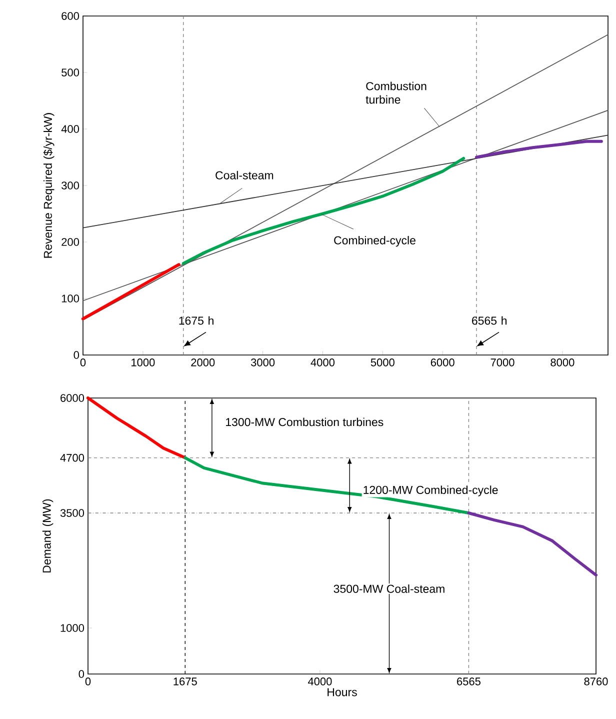 This screenshot has width=616, height=719. Describe the element at coordinates (48, 535) in the screenshot. I see `y-axis-title: Demand (MW)` at that location.